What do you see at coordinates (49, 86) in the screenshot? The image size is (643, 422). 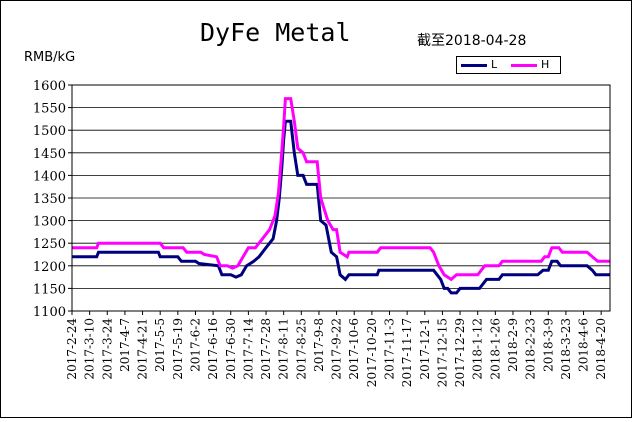 I see `y-tick-label-1600: 1600` at bounding box center [49, 86].